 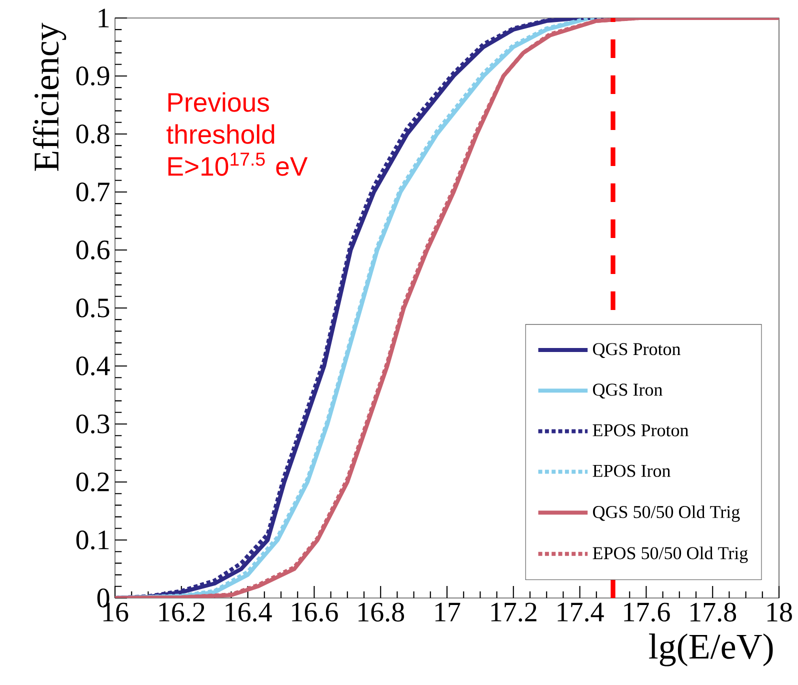 I want to click on x-tick-label: 17.8, so click(x=713, y=612).